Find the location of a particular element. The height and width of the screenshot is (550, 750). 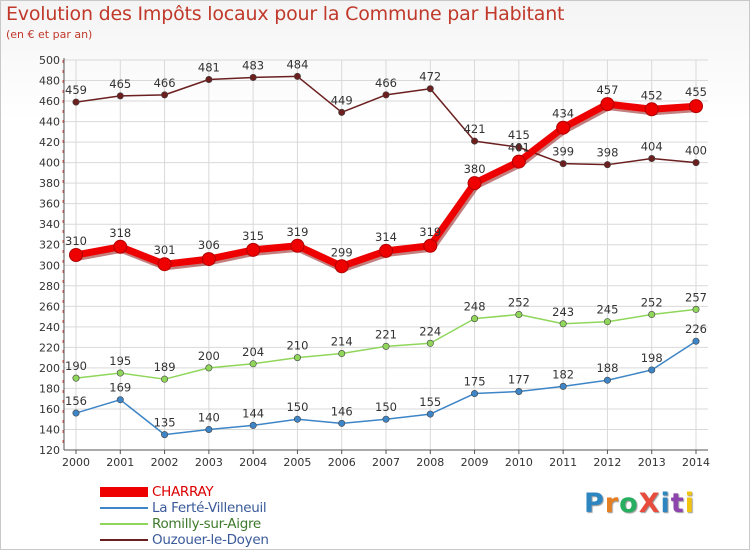

data-label-ouzouer-le-doyen: 449 is located at coordinates (342, 100).